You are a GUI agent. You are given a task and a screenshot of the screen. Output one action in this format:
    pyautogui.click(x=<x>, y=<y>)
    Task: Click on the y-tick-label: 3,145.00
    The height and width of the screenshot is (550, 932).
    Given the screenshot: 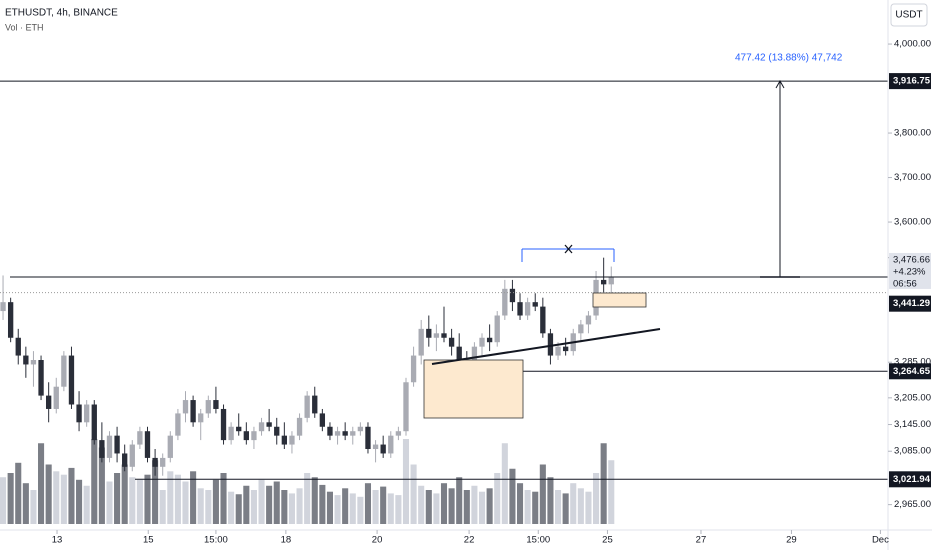 What is the action you would take?
    pyautogui.click(x=912, y=424)
    